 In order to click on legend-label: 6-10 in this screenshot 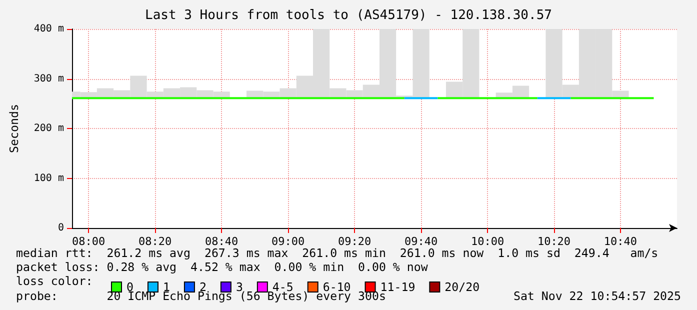, I will do `click(336, 287)`.